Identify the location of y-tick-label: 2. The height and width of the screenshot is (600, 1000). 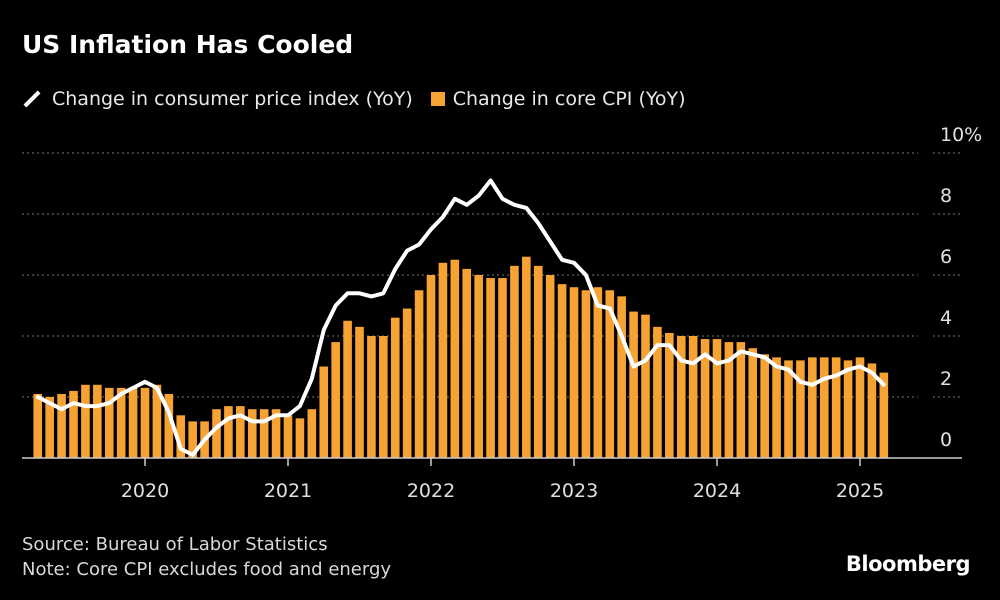
(946, 379).